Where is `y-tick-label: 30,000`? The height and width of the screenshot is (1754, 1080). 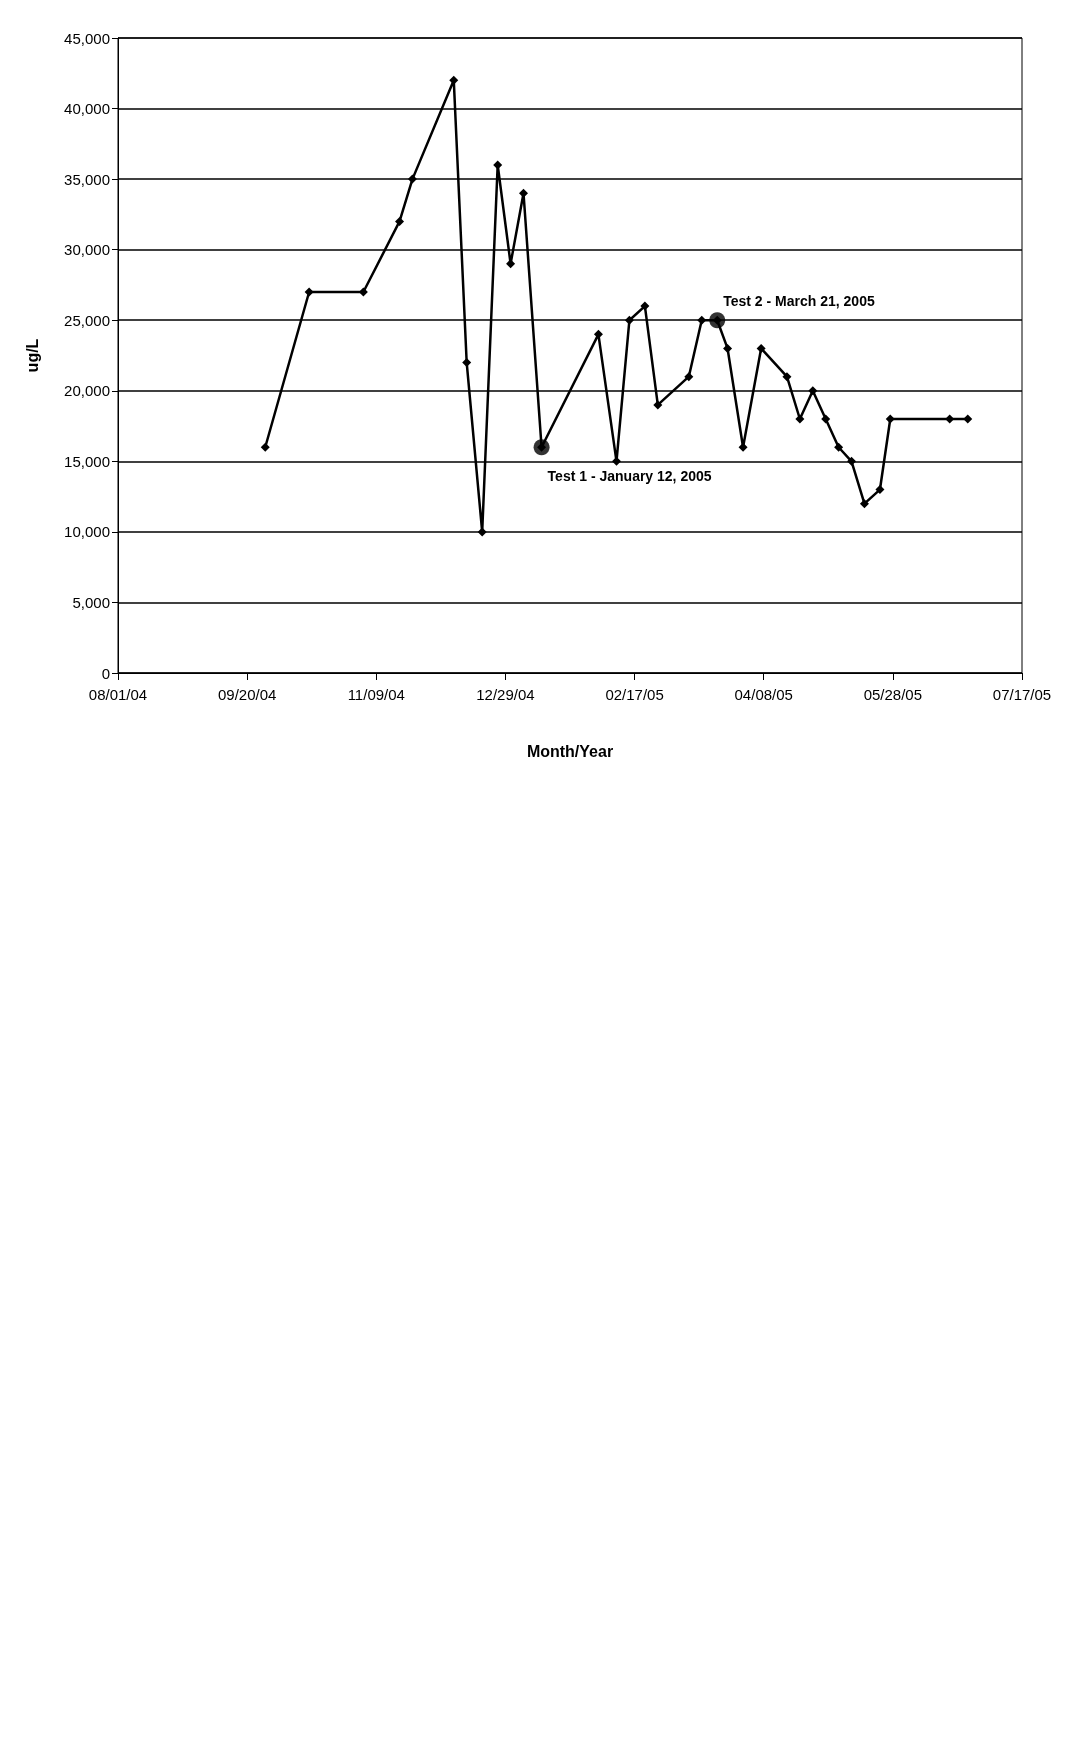 y-tick-label: 30,000 is located at coordinates (87, 250).